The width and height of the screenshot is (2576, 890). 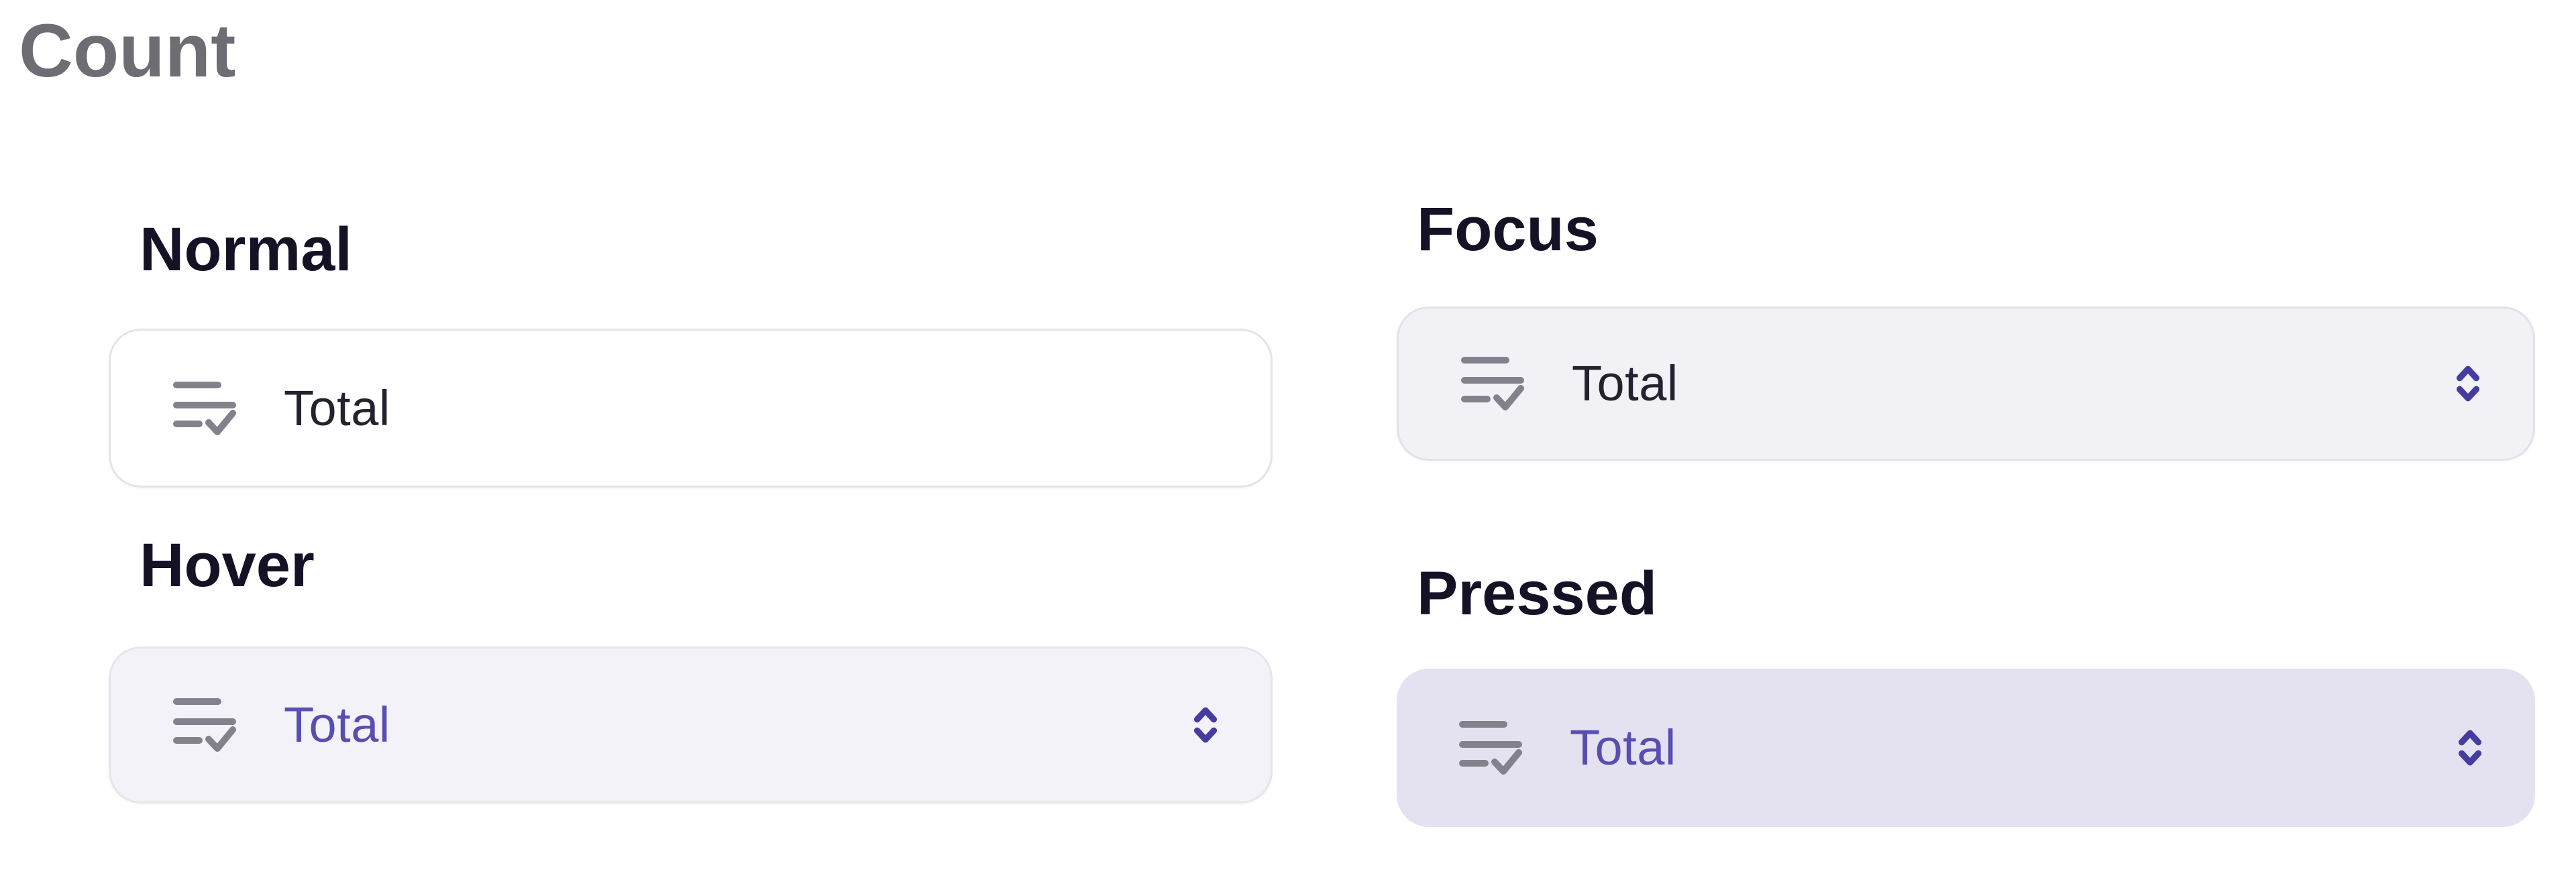 I want to click on count-select-pressed: Total, so click(x=1966, y=748).